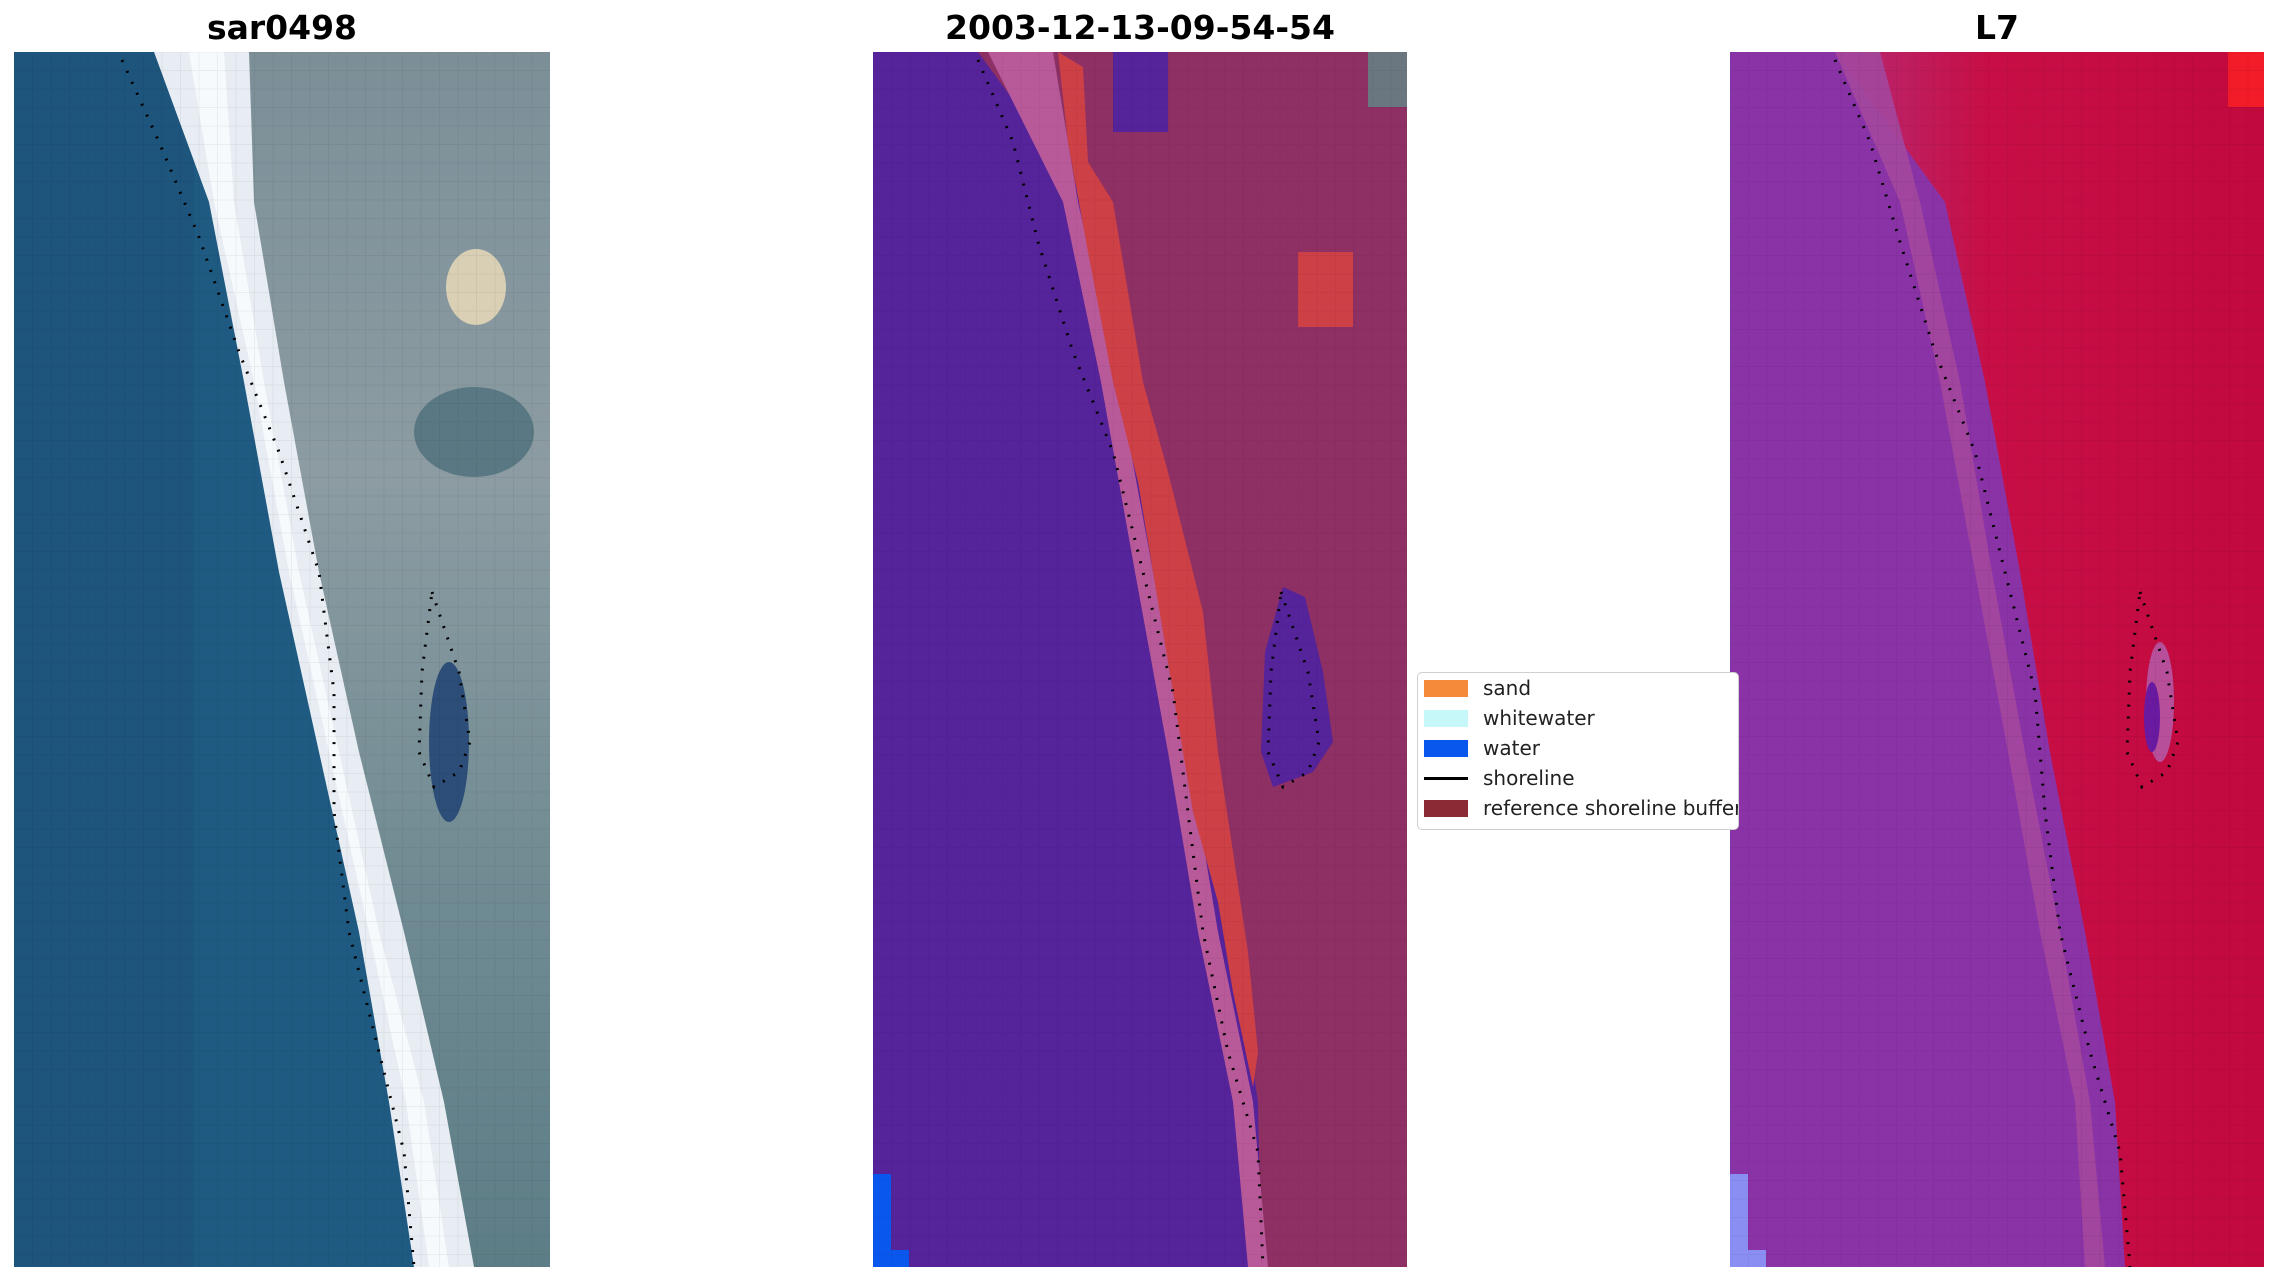 Image resolution: width=2279 pixels, height=1283 pixels. I want to click on buffer-swatch, so click(1446, 808).